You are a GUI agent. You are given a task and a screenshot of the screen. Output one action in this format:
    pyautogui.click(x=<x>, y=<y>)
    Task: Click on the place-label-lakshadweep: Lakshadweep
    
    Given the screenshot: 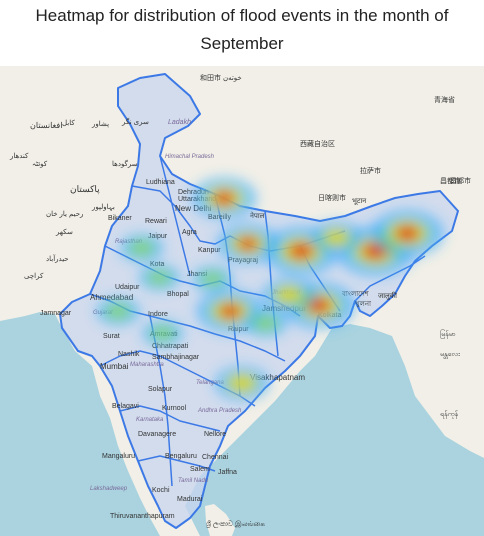 What is the action you would take?
    pyautogui.click(x=109, y=489)
    